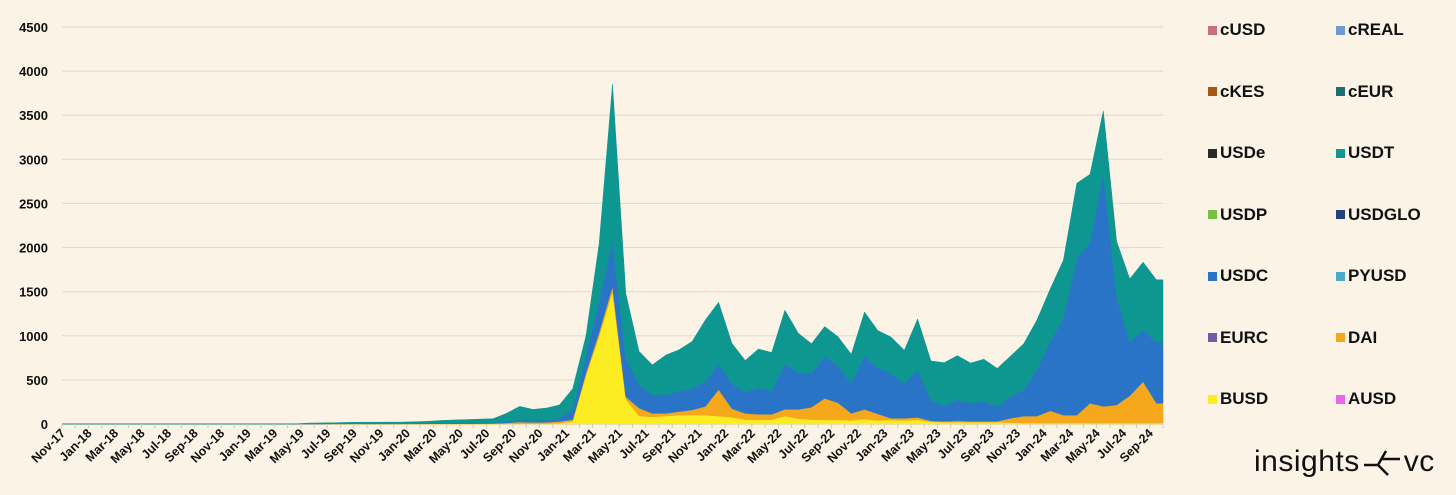 Image resolution: width=1456 pixels, height=495 pixels. Describe the element at coordinates (1376, 29) in the screenshot. I see `legend-label: cREAL` at that location.